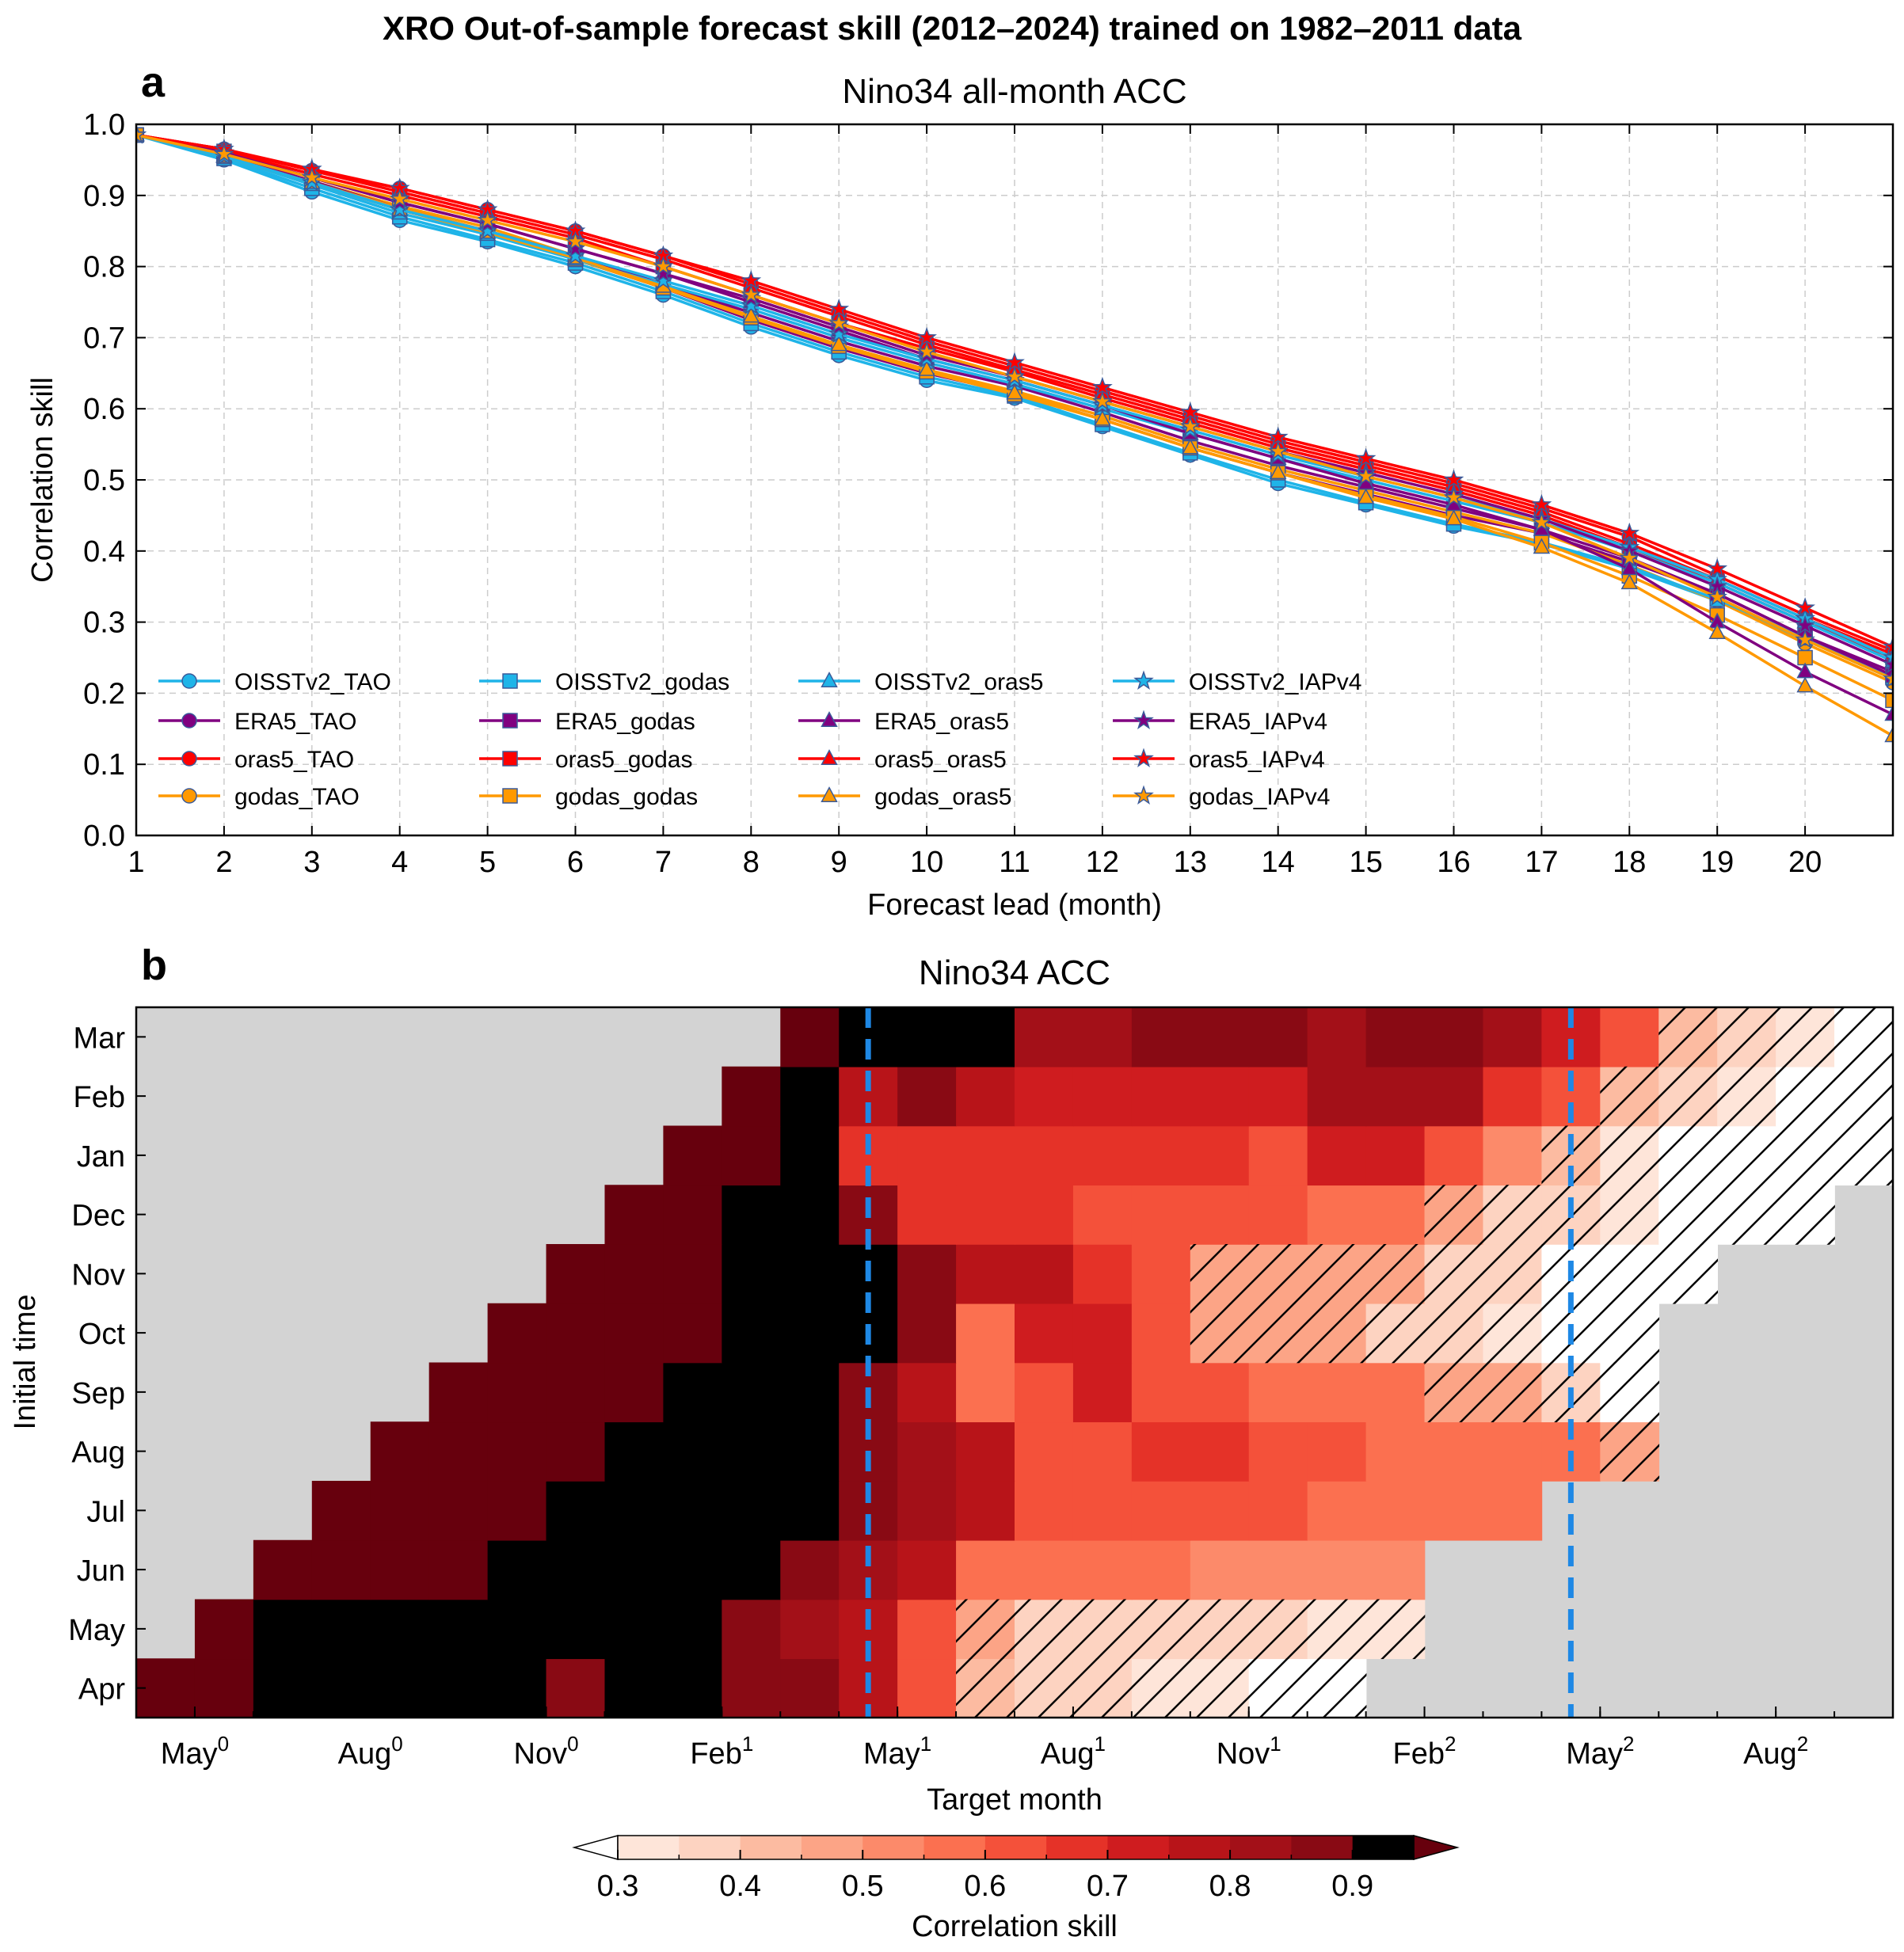 Image resolution: width=1904 pixels, height=1952 pixels. I want to click on data-point-godas_godas, so click(1889, 700).